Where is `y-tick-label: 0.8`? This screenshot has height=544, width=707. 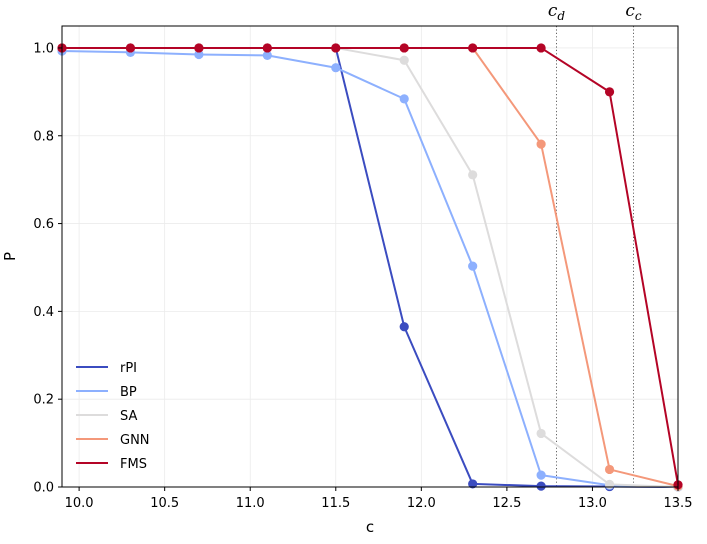 y-tick-label: 0.8 is located at coordinates (43, 136).